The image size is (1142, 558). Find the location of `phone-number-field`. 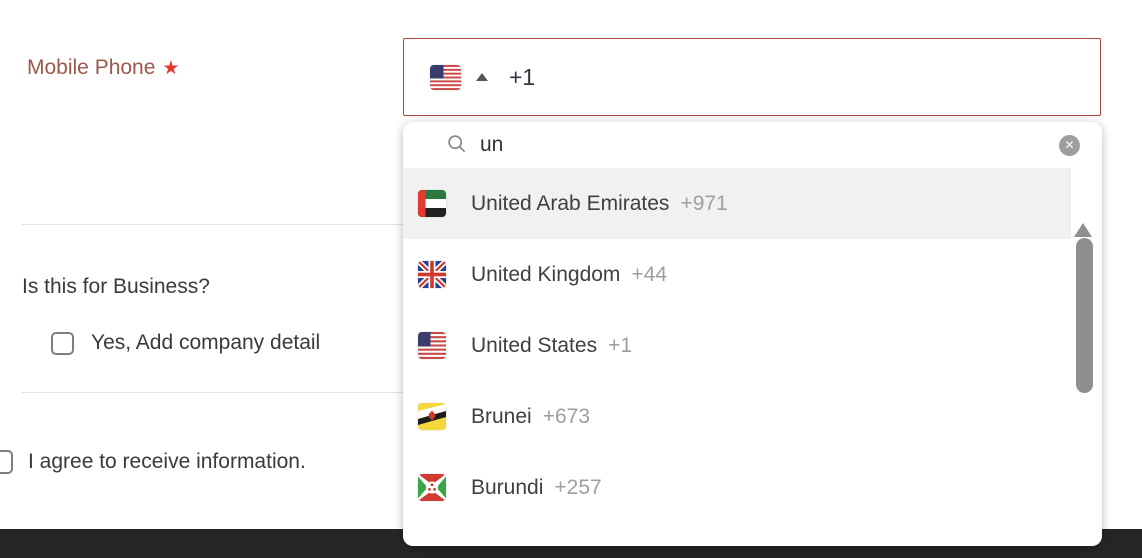

phone-number-field is located at coordinates (709, 77).